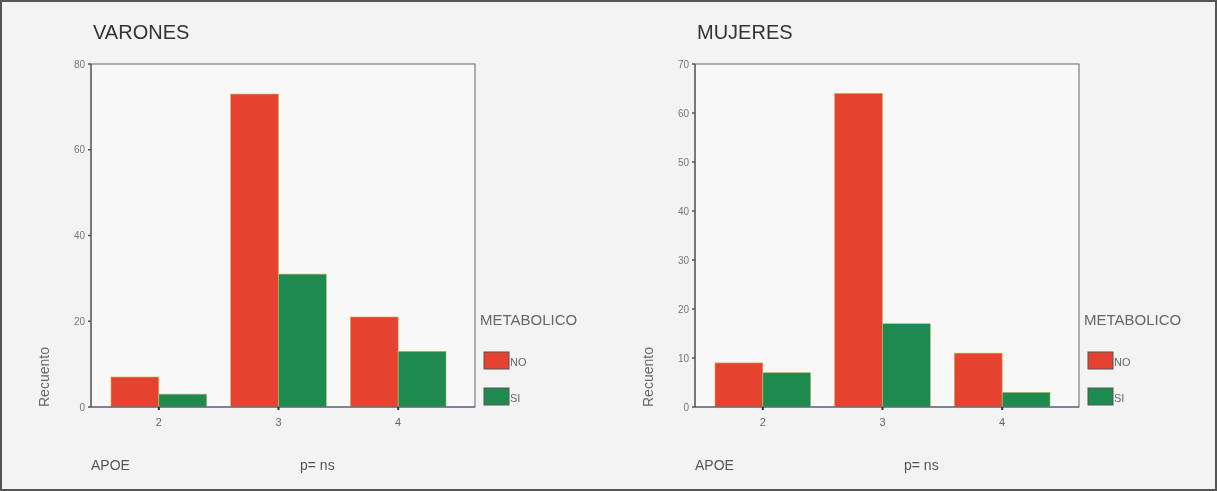 Image resolution: width=1217 pixels, height=491 pixels. I want to click on y-tick-label: 50, so click(683, 162).